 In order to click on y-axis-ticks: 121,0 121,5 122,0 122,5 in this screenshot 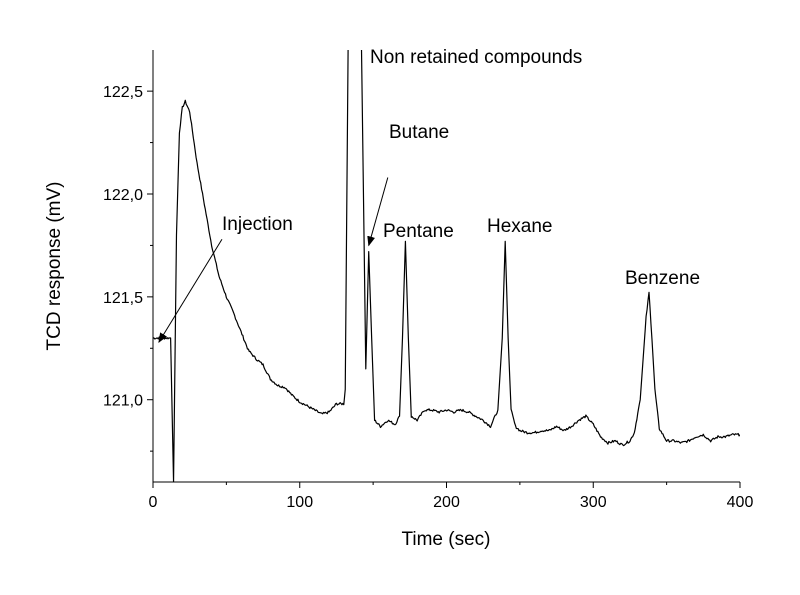, I will do `click(128, 268)`.